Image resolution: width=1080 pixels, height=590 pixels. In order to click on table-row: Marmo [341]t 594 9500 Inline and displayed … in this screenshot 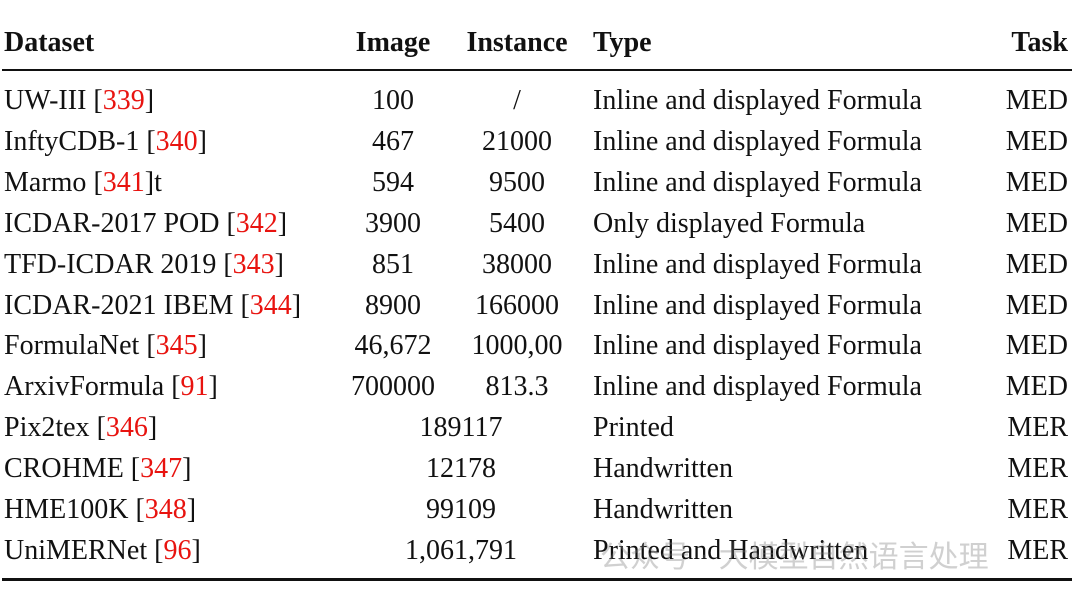, I will do `click(540, 182)`.